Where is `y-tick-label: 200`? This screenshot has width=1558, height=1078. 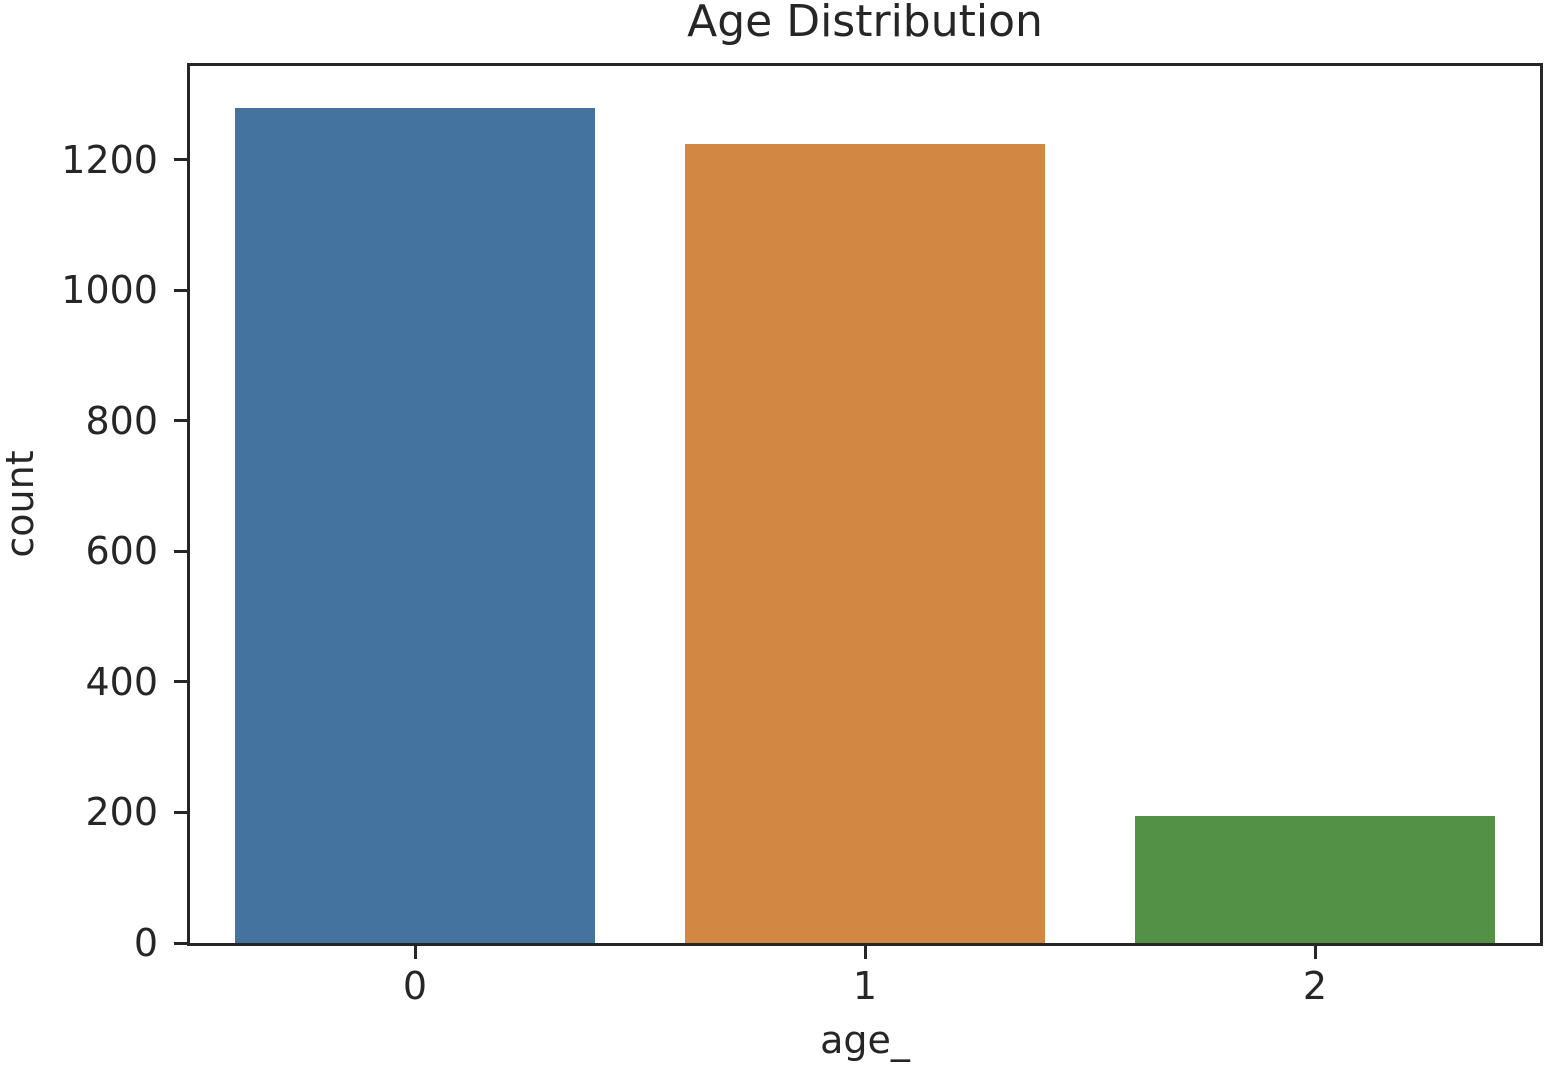
y-tick-label: 200 is located at coordinates (121, 812).